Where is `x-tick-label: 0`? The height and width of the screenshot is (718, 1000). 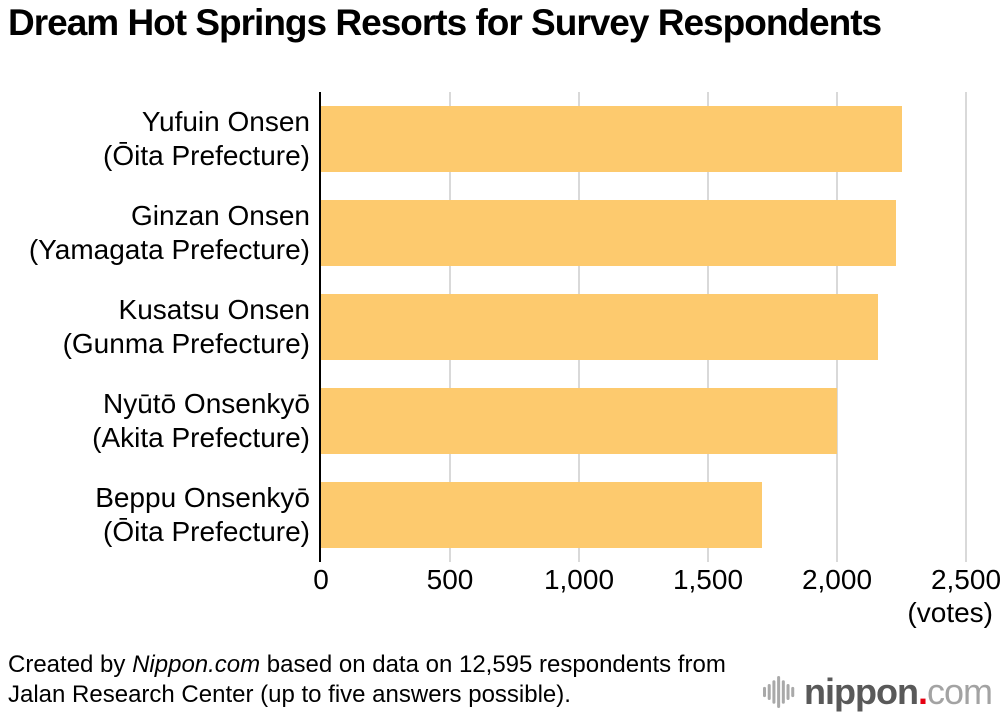
x-tick-label: 0 is located at coordinates (321, 579).